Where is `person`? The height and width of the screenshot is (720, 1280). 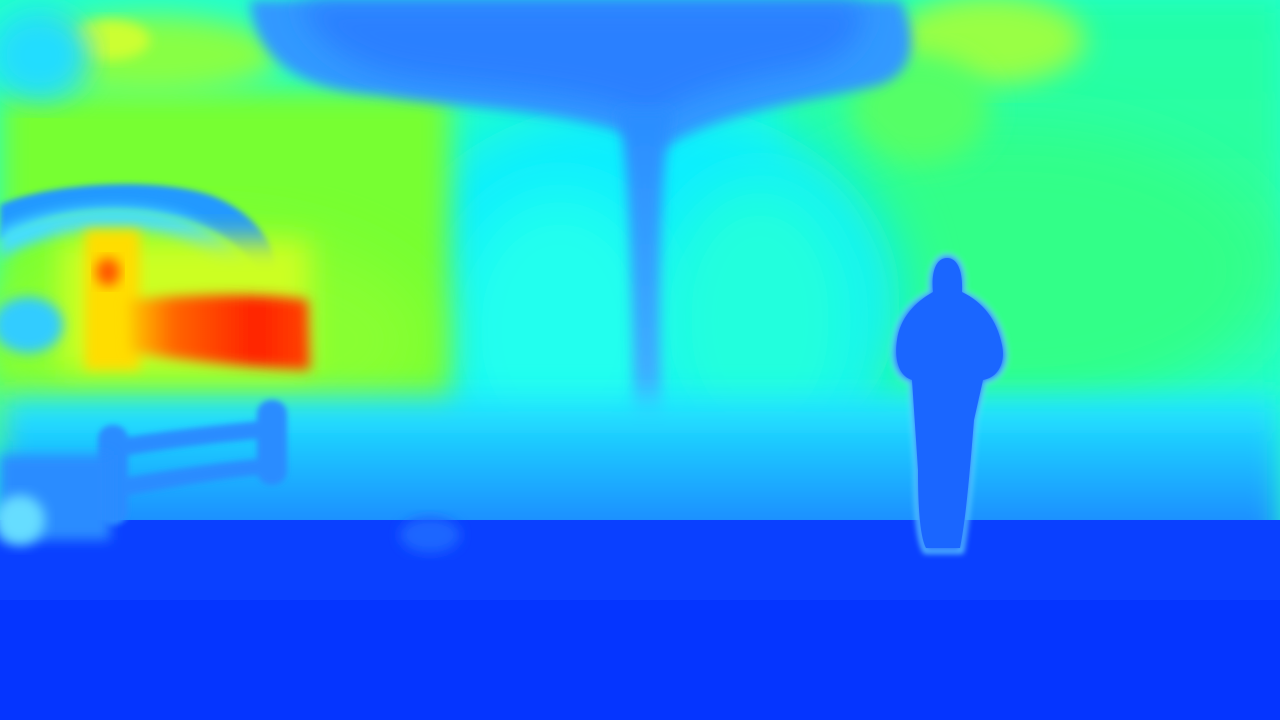
person is located at coordinates (949, 403).